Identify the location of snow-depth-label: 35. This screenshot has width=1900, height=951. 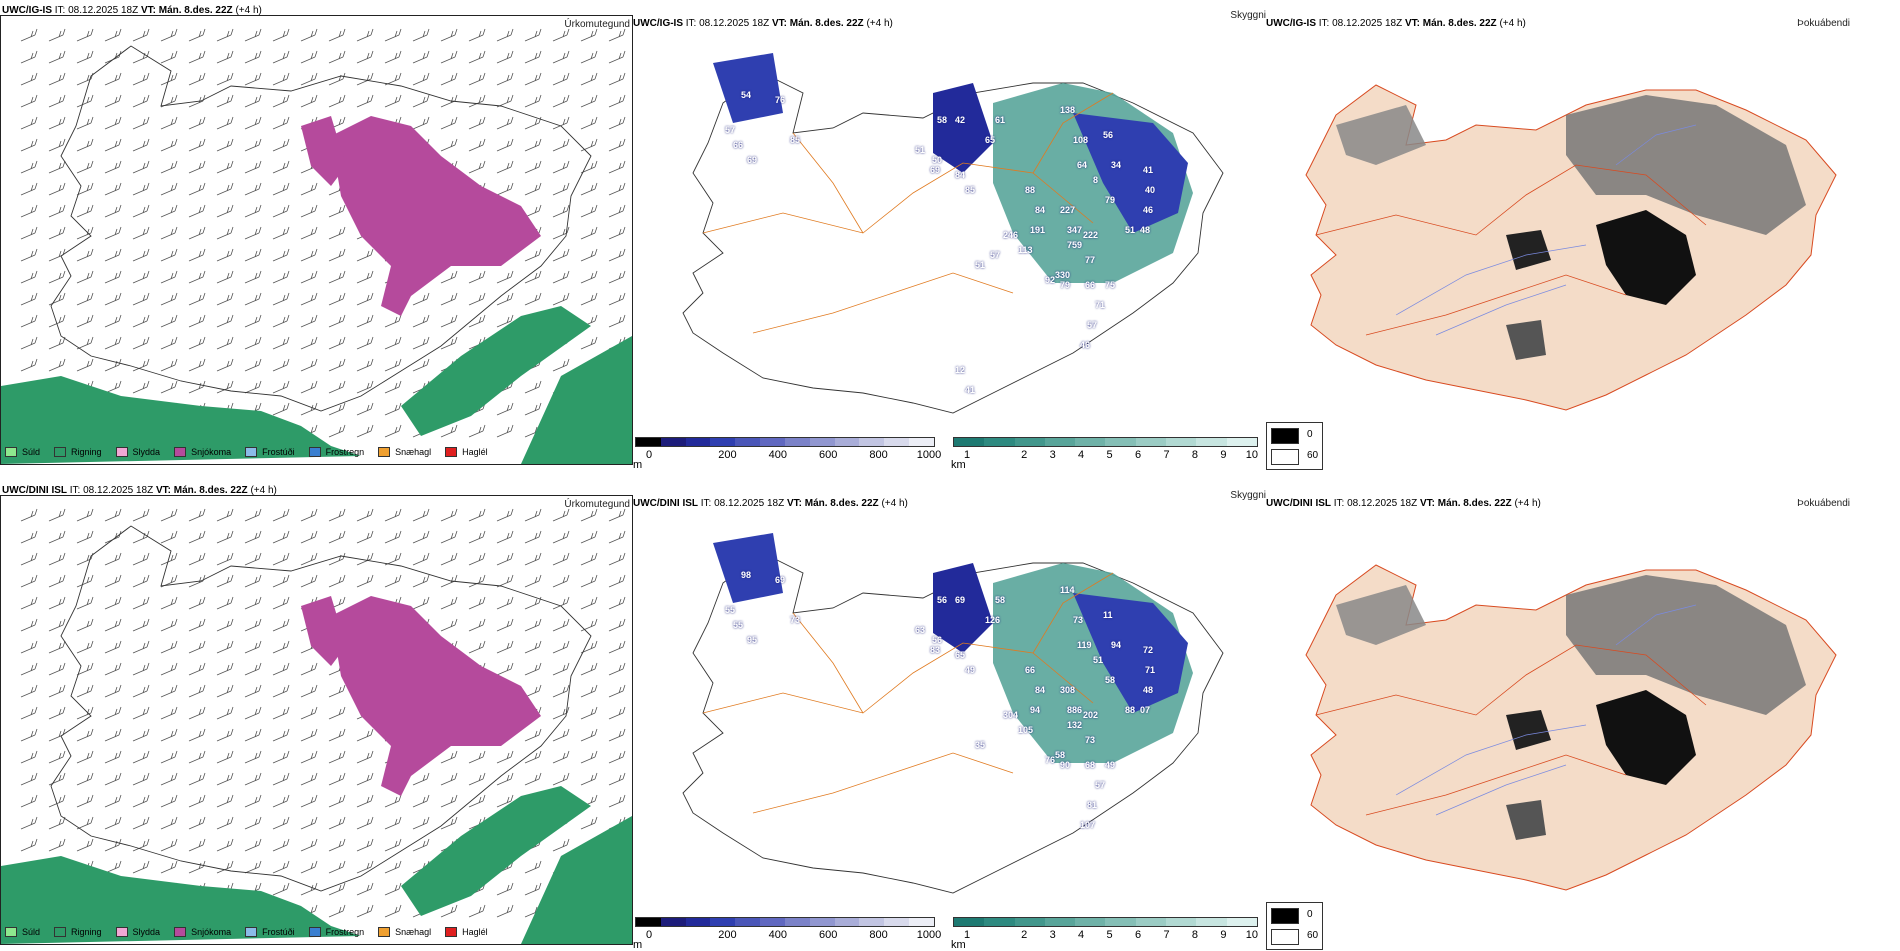
(980, 745).